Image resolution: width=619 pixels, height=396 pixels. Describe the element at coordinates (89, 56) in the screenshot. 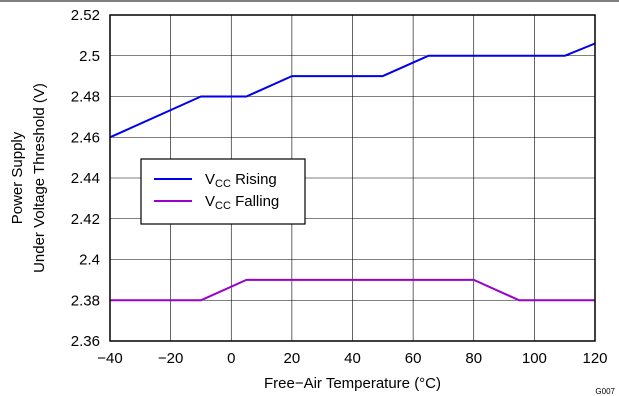

I see `y-tick-label: 2.5` at that location.